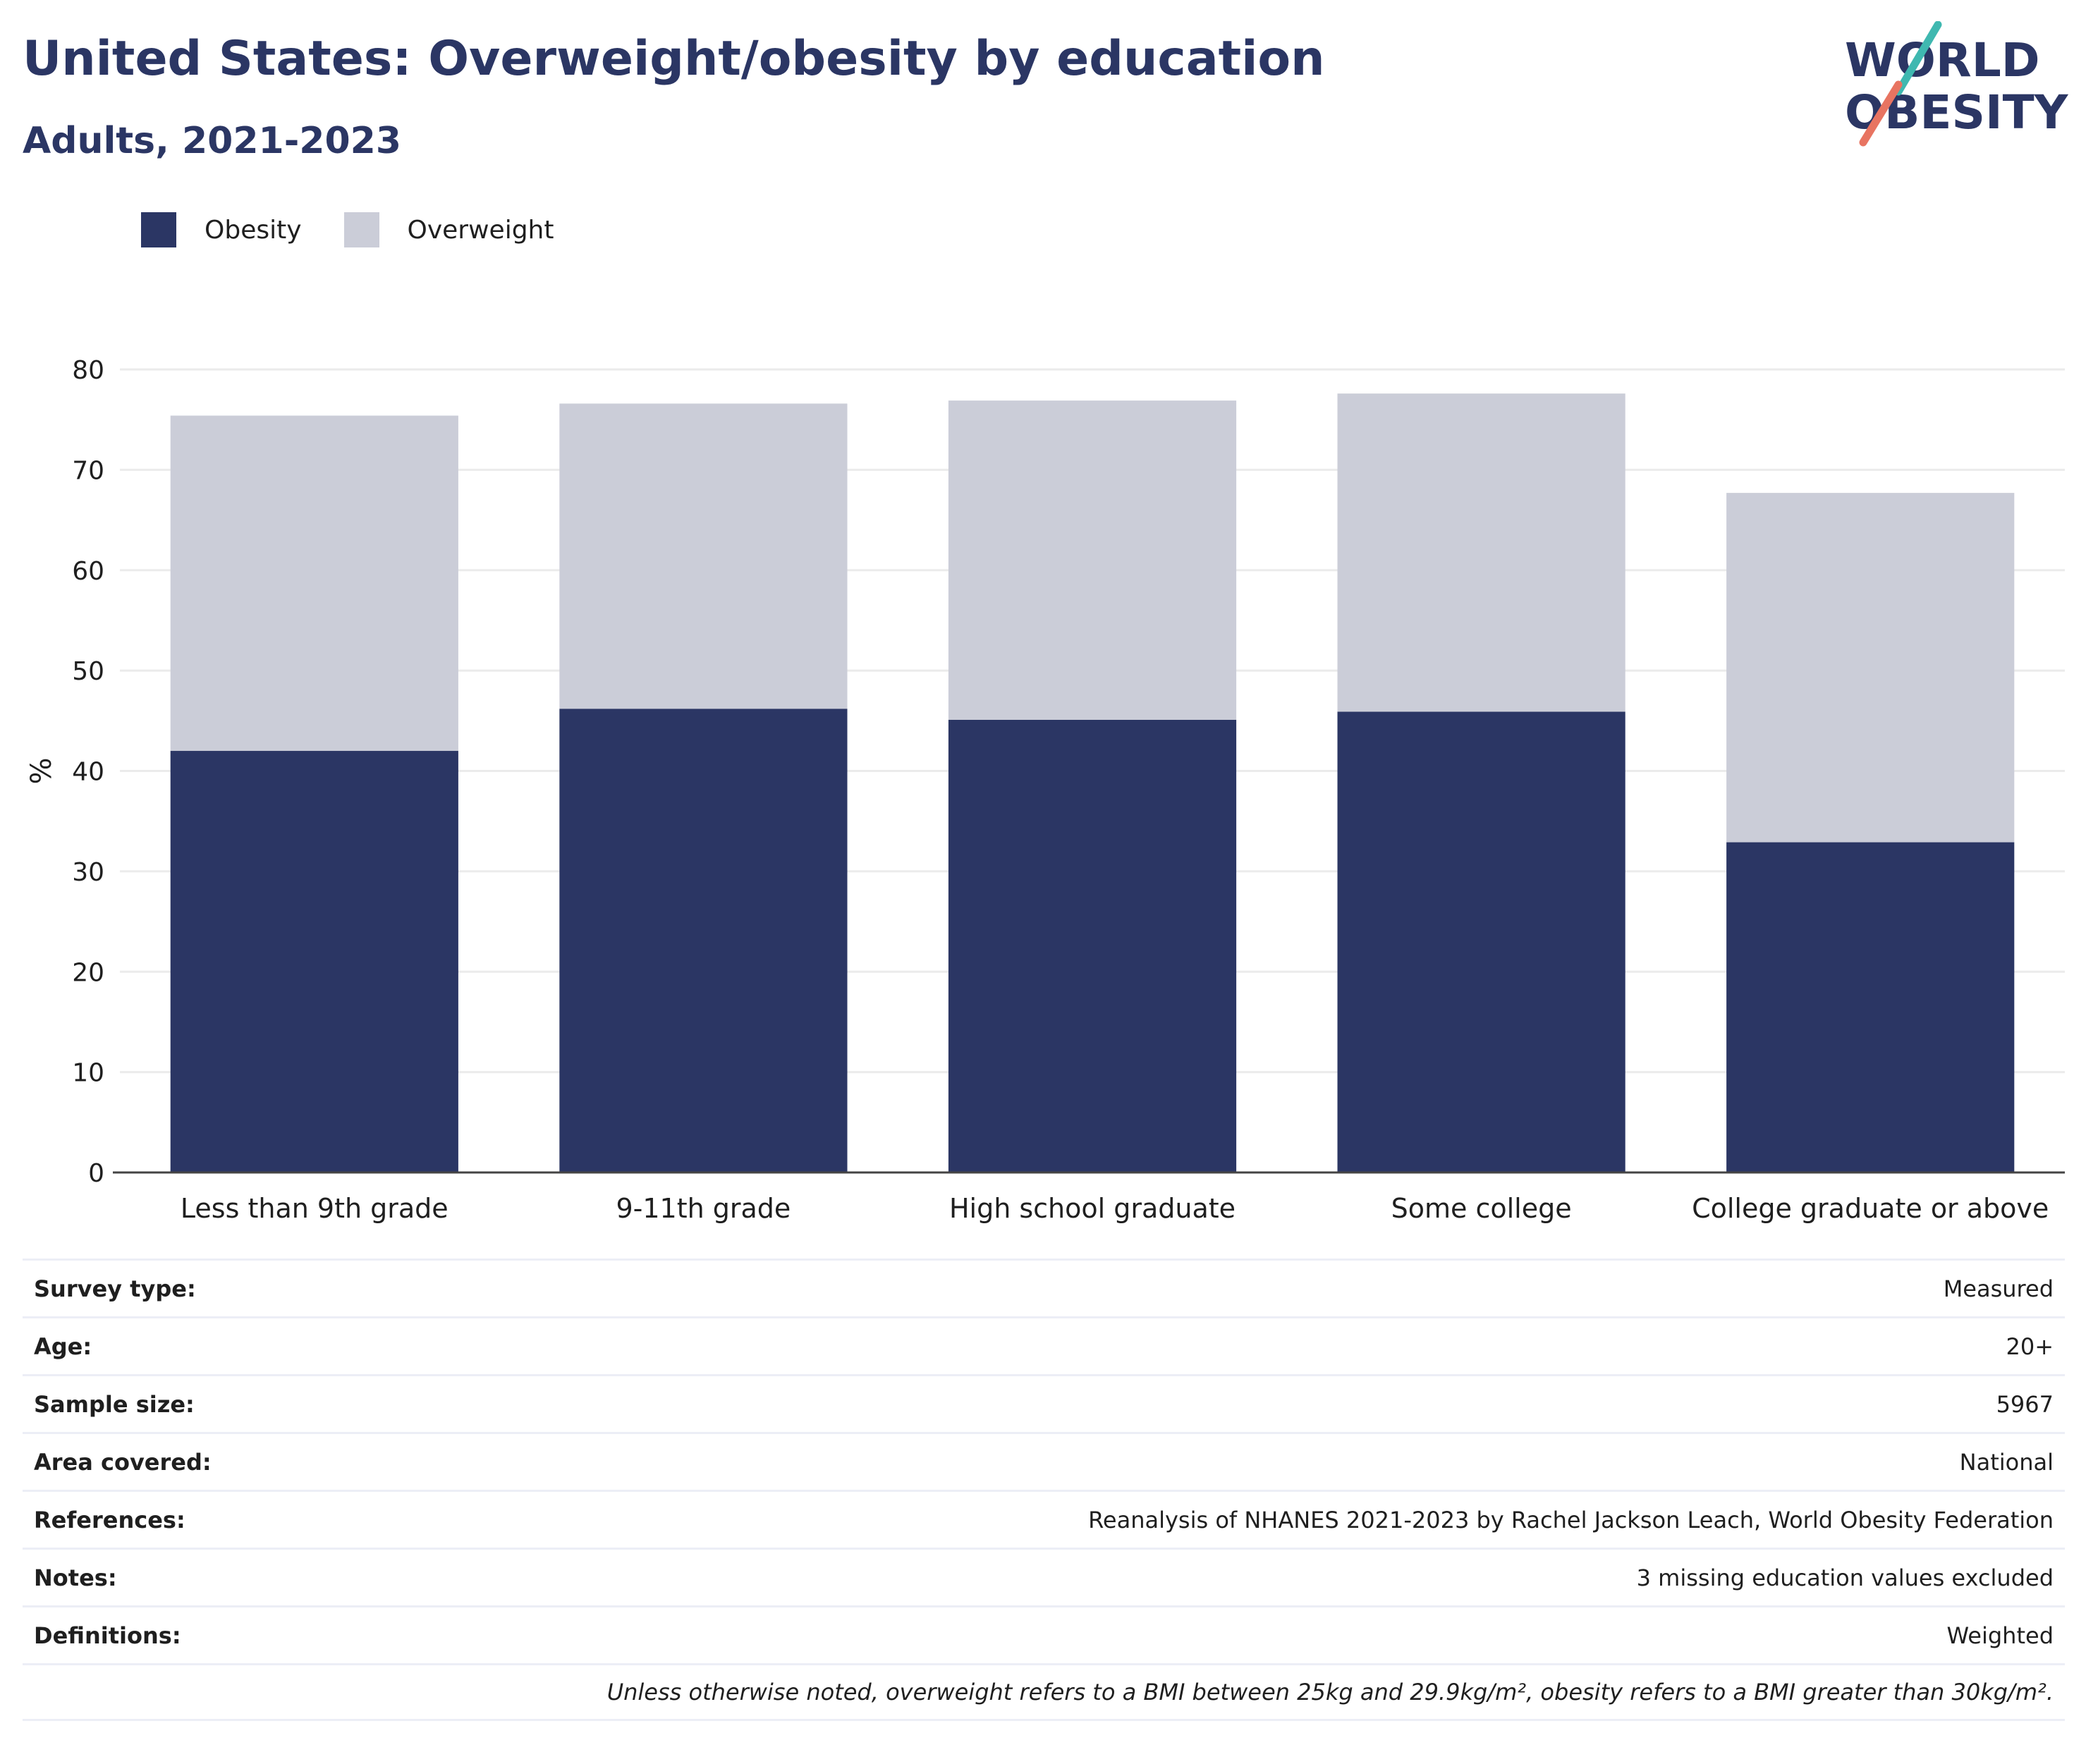 This screenshot has height=1764, width=2086. What do you see at coordinates (88, 370) in the screenshot?
I see `y-tick-label: 80` at bounding box center [88, 370].